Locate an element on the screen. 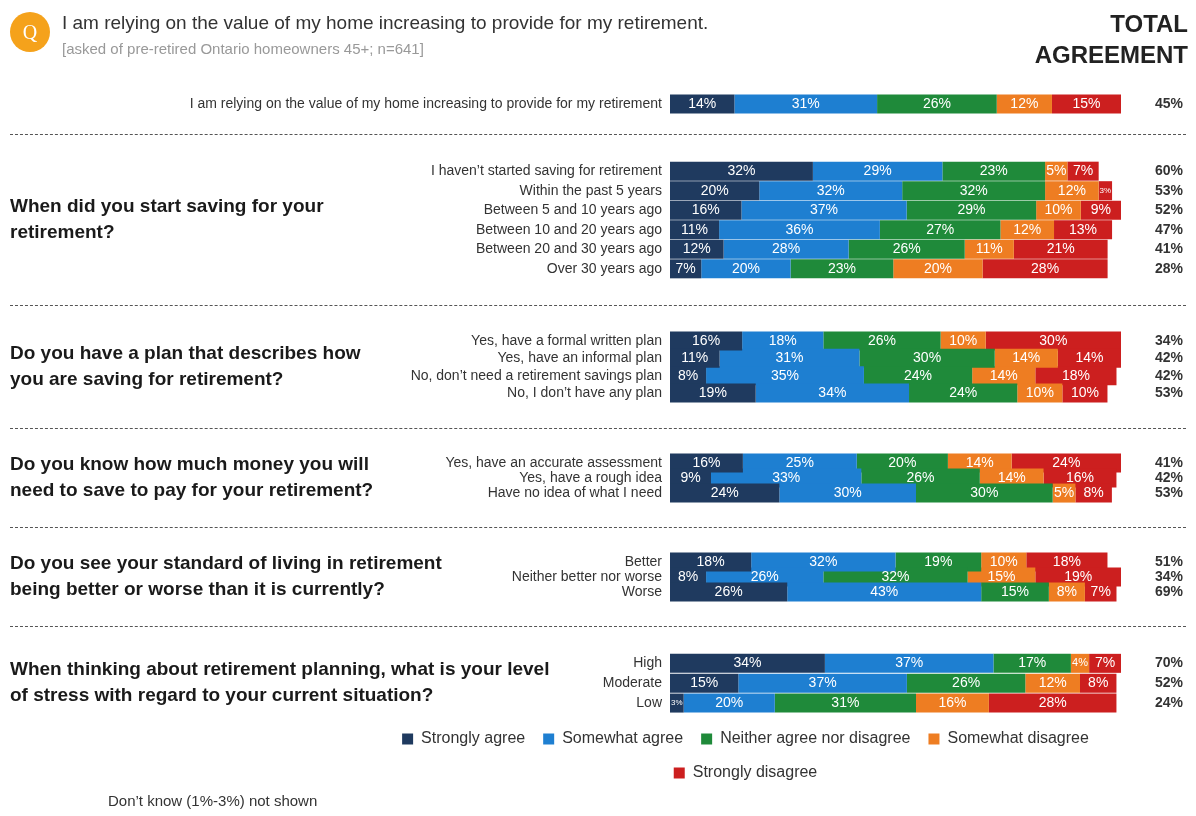 The height and width of the screenshot is (816, 1196). legend-label: Somewhat agree is located at coordinates (623, 738).